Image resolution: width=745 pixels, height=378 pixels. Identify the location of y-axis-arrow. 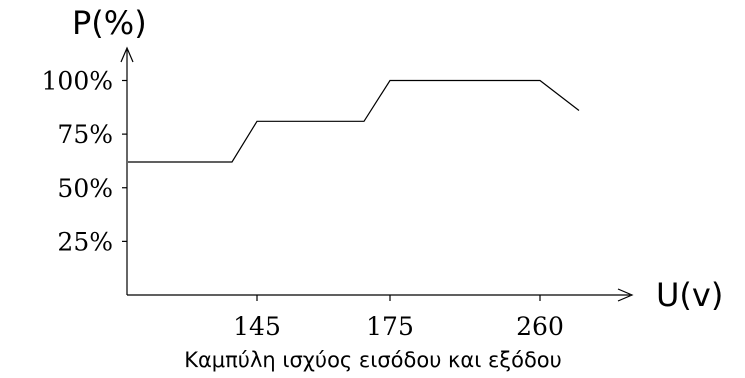
(127, 54).